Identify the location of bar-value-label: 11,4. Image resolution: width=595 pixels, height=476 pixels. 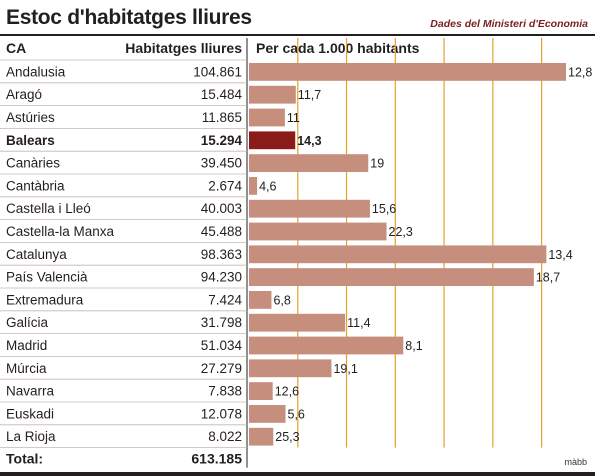
(358, 323).